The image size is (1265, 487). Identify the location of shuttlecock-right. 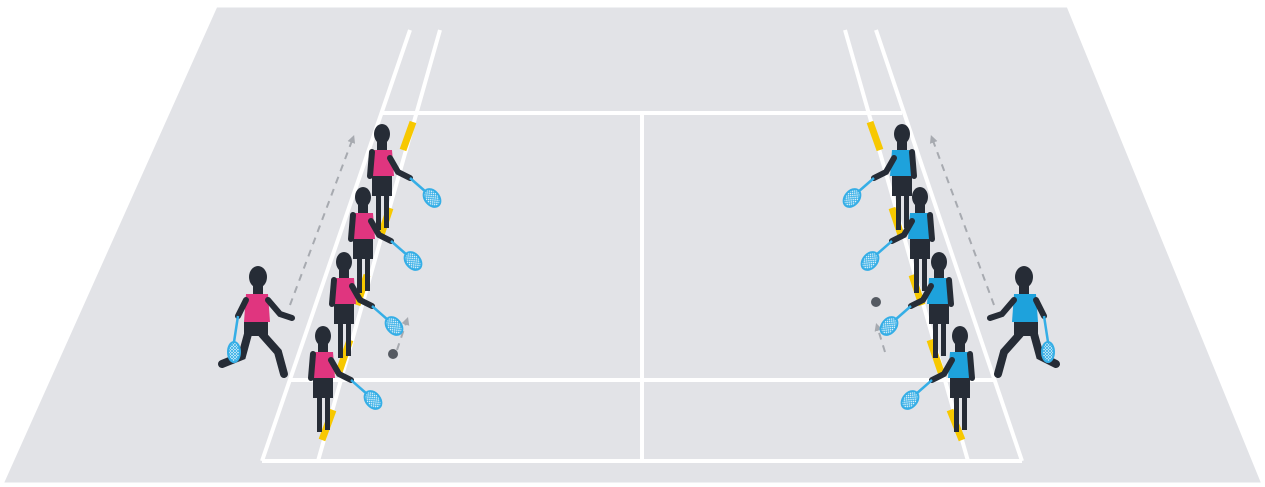
(876, 302).